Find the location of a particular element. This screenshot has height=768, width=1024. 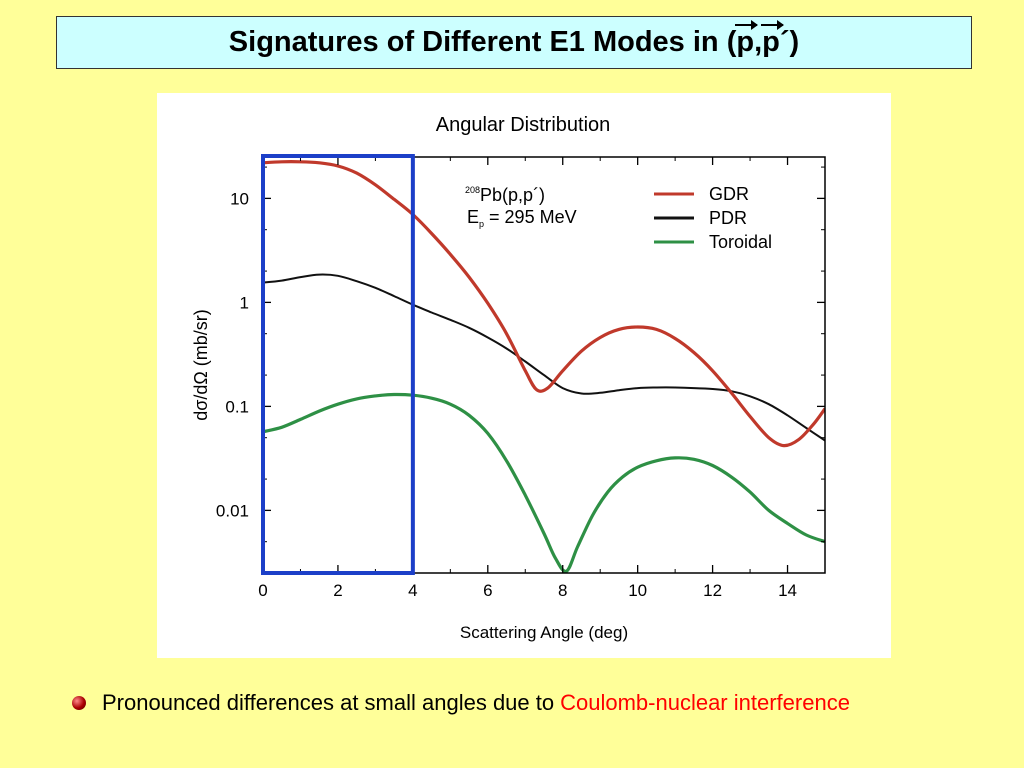

annotation-reaction: Pb(p,p´) is located at coordinates (512, 195).